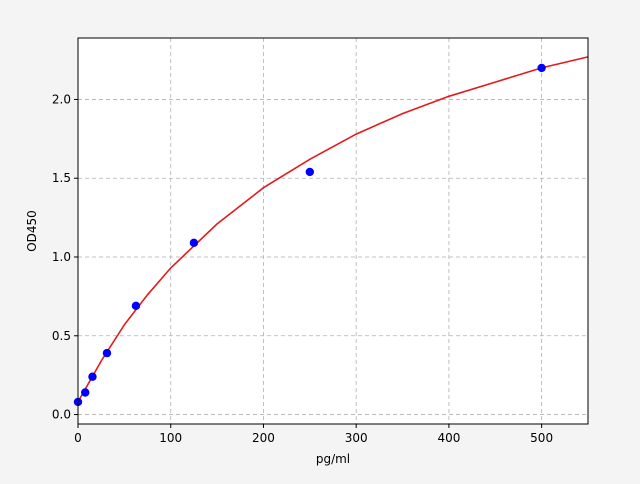 This screenshot has height=484, width=640. I want to click on x-ticks: 0 100 200 300 400 500, so click(313, 434).